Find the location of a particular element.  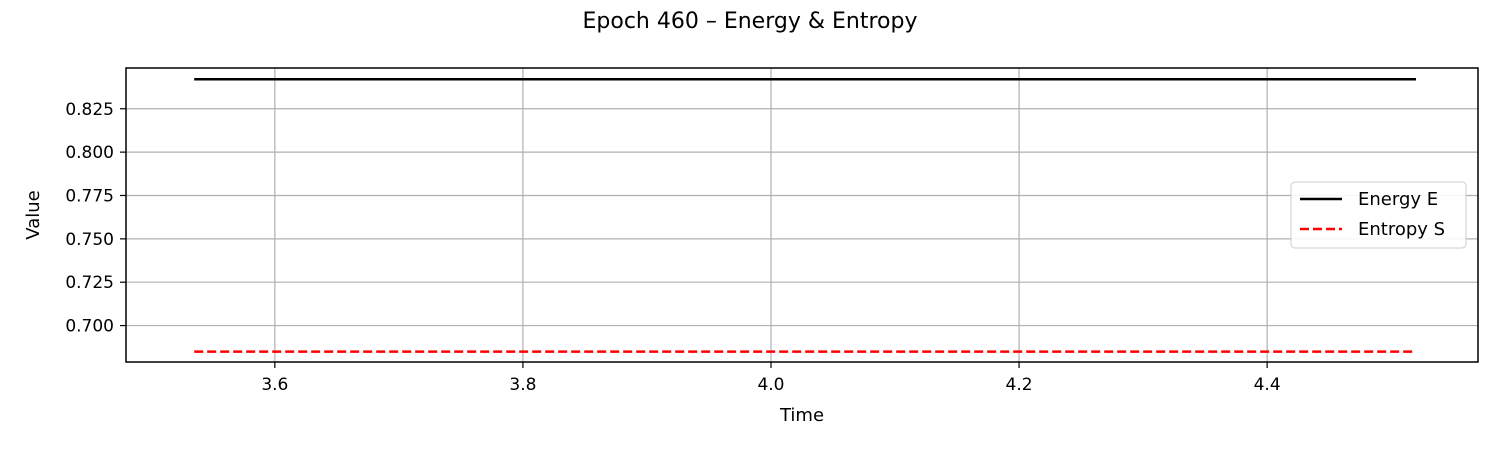

legend: Energy E Entropy S is located at coordinates (1378, 215).